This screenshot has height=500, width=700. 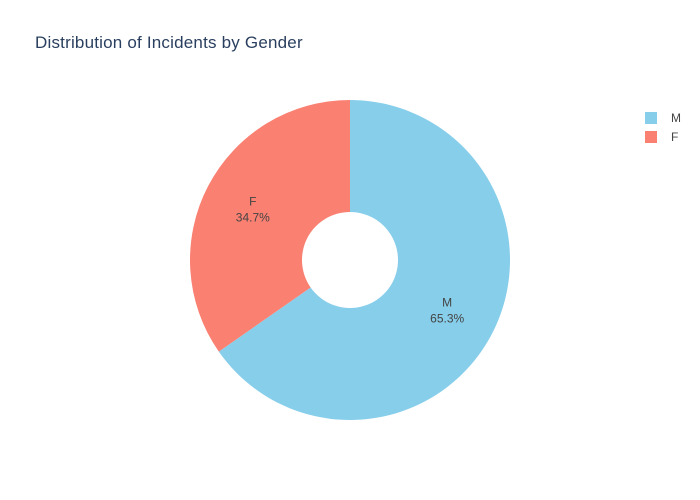 What do you see at coordinates (651, 136) in the screenshot?
I see `legend-swatch-f` at bounding box center [651, 136].